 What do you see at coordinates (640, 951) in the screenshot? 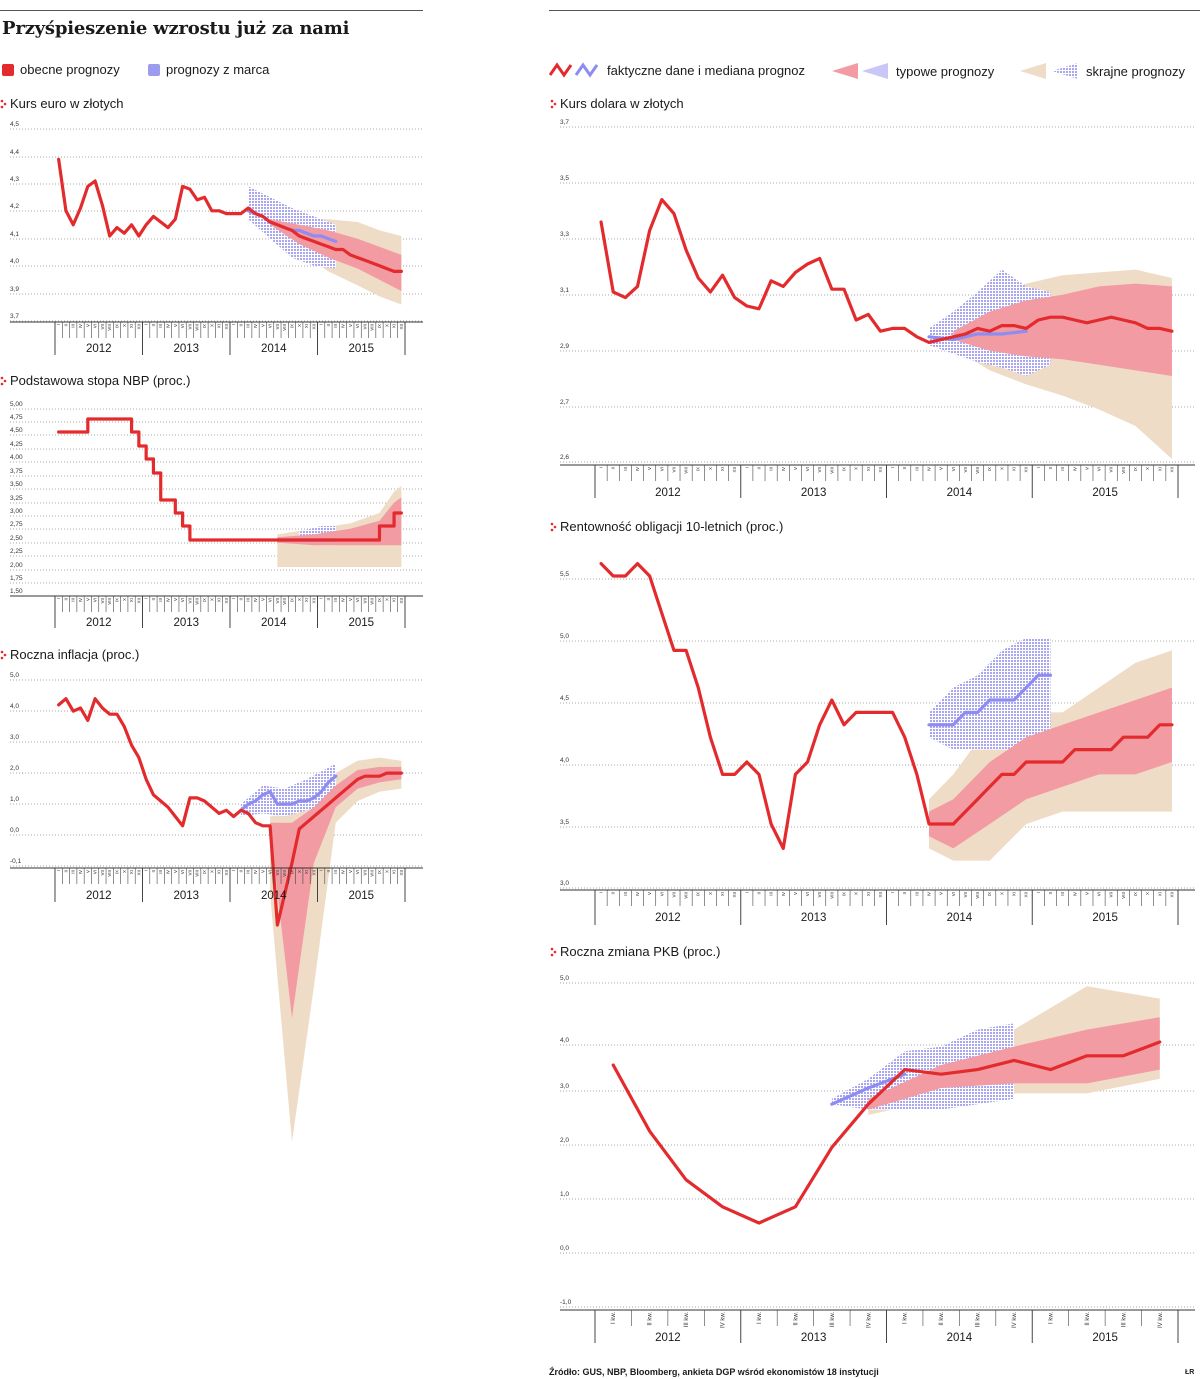
I see `chart-title: Roczna zmiana PKB (proc.)` at bounding box center [640, 951].